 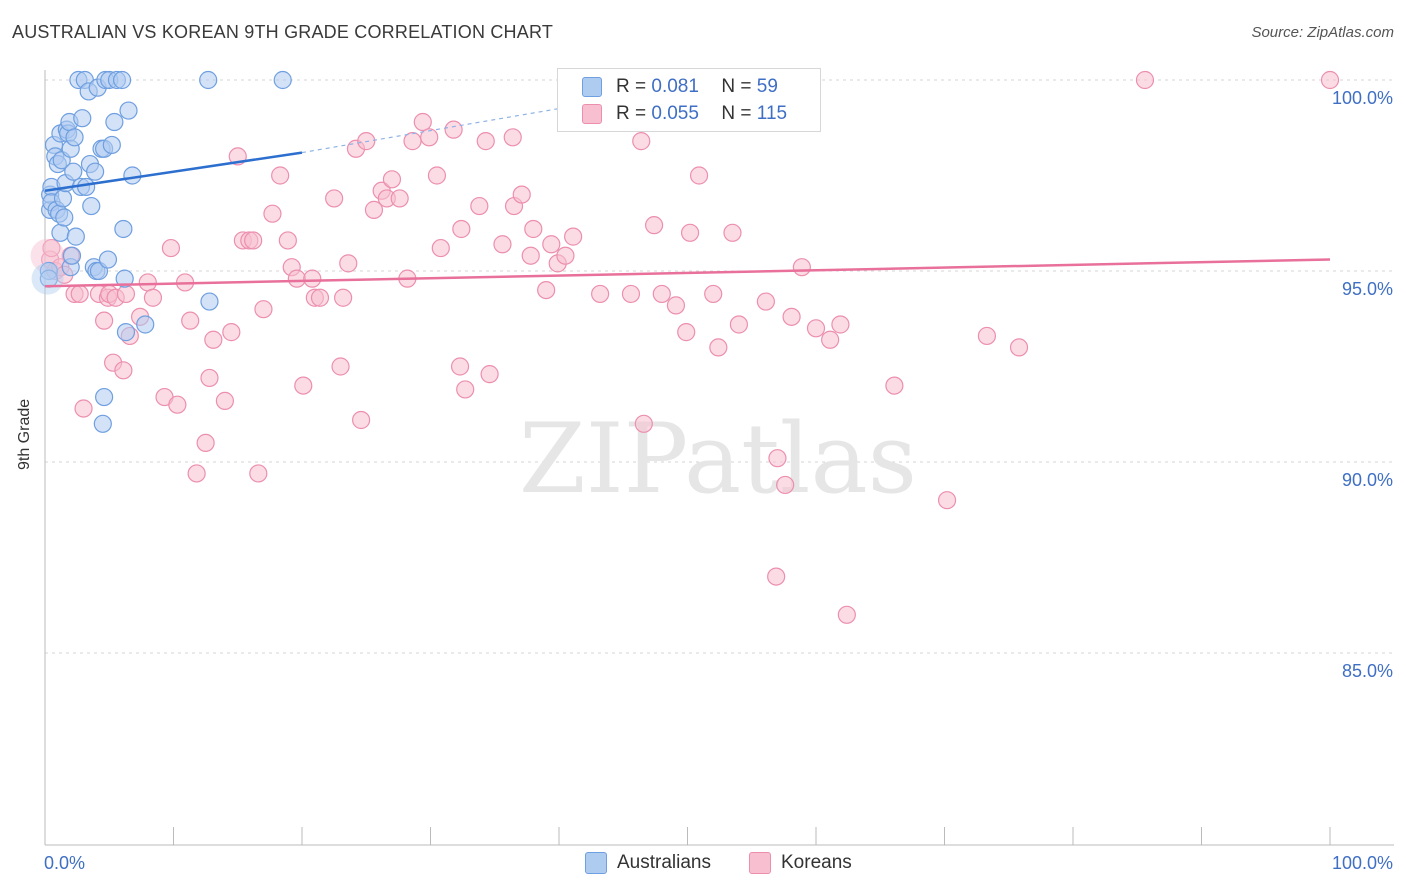 I want to click on legend-n-label: N =, so click(x=736, y=113).